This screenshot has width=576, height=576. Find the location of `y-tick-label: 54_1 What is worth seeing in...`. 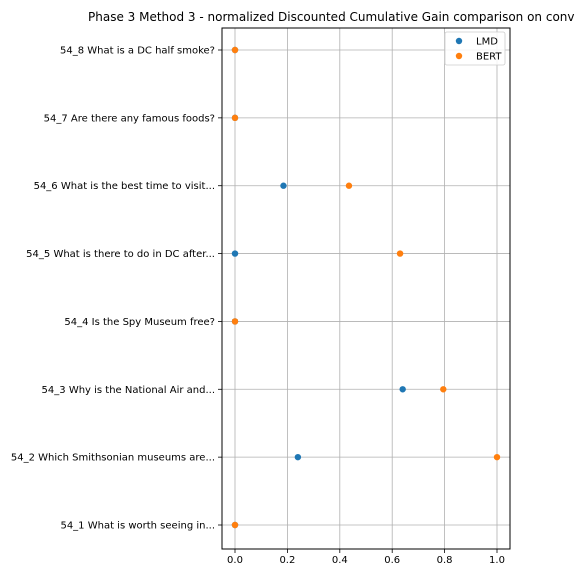

y-tick-label: 54_1 What is worth seeing in... is located at coordinates (137, 526).